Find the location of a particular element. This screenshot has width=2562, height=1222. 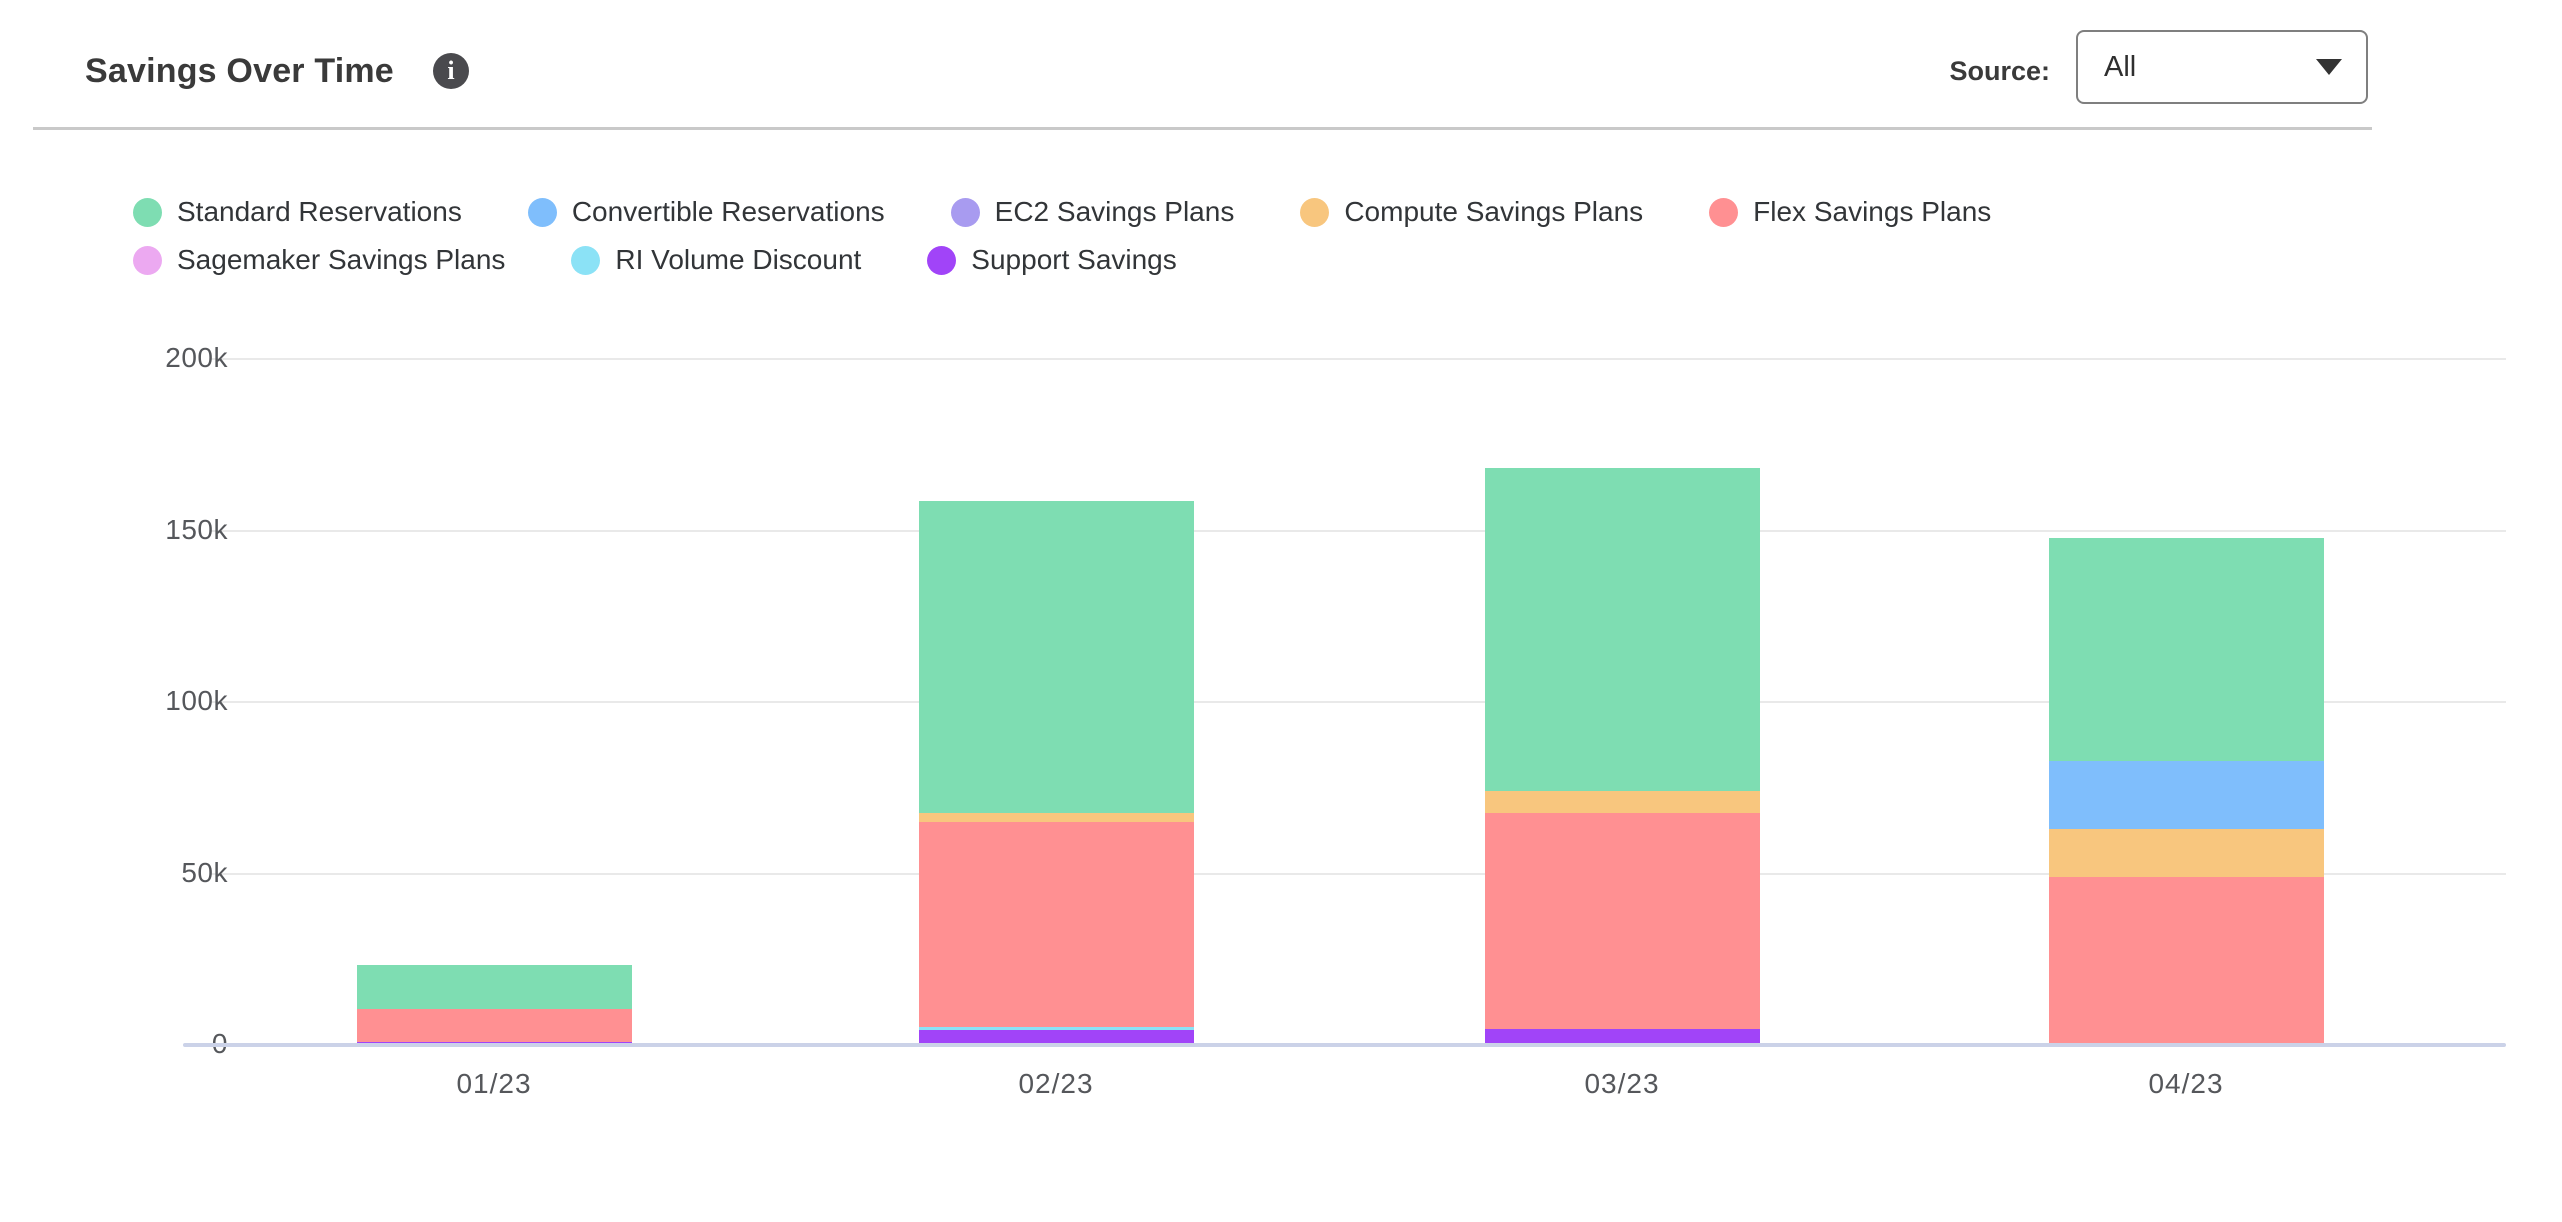

legend-item: Compute Savings Plans is located at coordinates (1471, 212).